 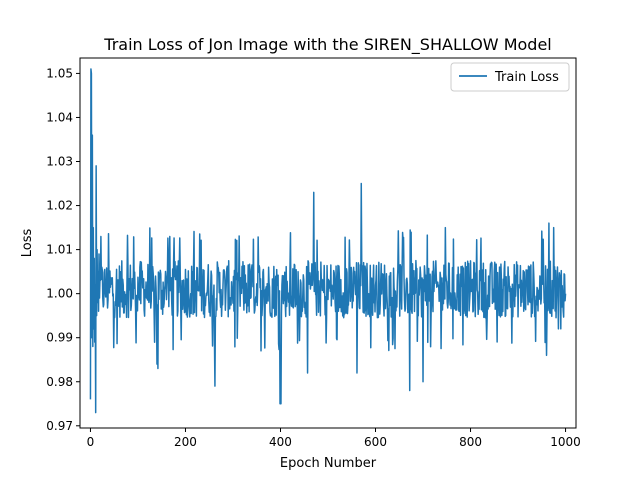 What do you see at coordinates (59, 294) in the screenshot?
I see `y-tick-label: 1.00` at bounding box center [59, 294].